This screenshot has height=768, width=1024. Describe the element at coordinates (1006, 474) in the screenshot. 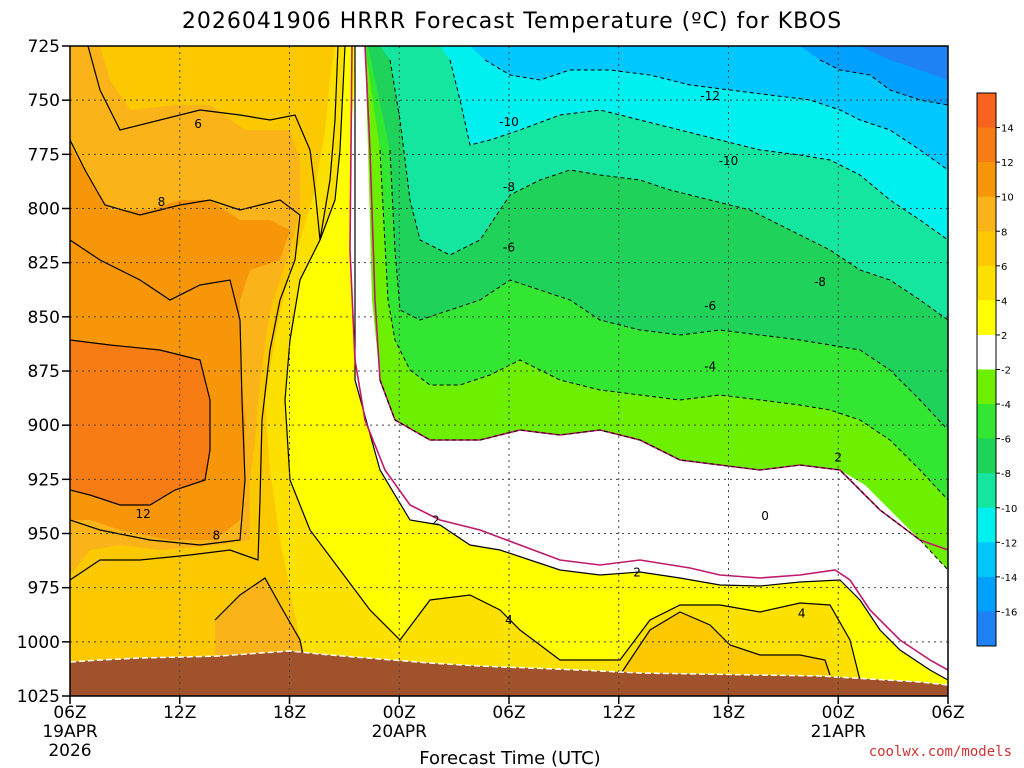

I see `colorbar-label: -8` at that location.